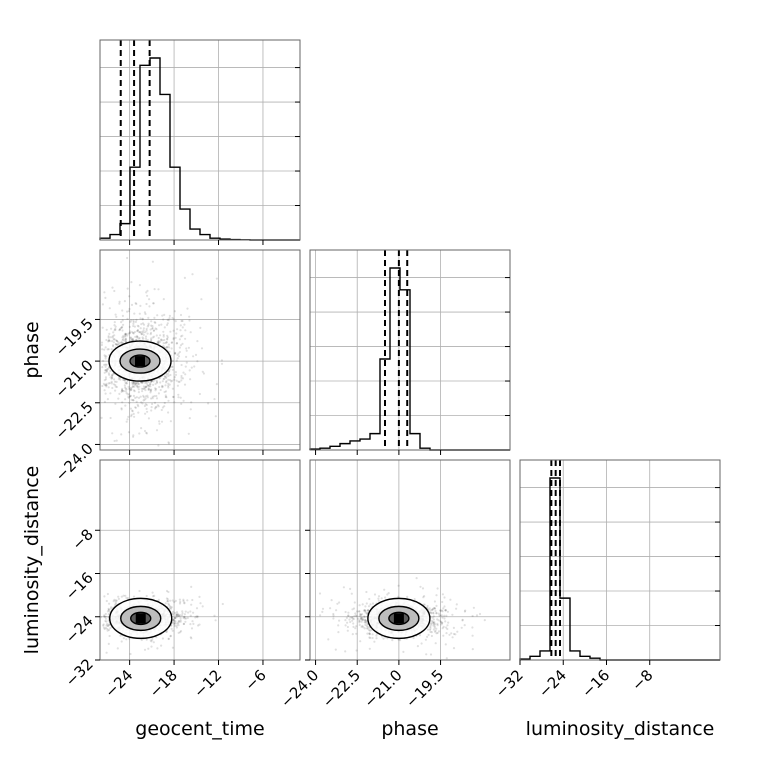 Image resolution: width=760 pixels, height=760 pixels. I want to click on x-tick-label: −24, so click(552, 683).